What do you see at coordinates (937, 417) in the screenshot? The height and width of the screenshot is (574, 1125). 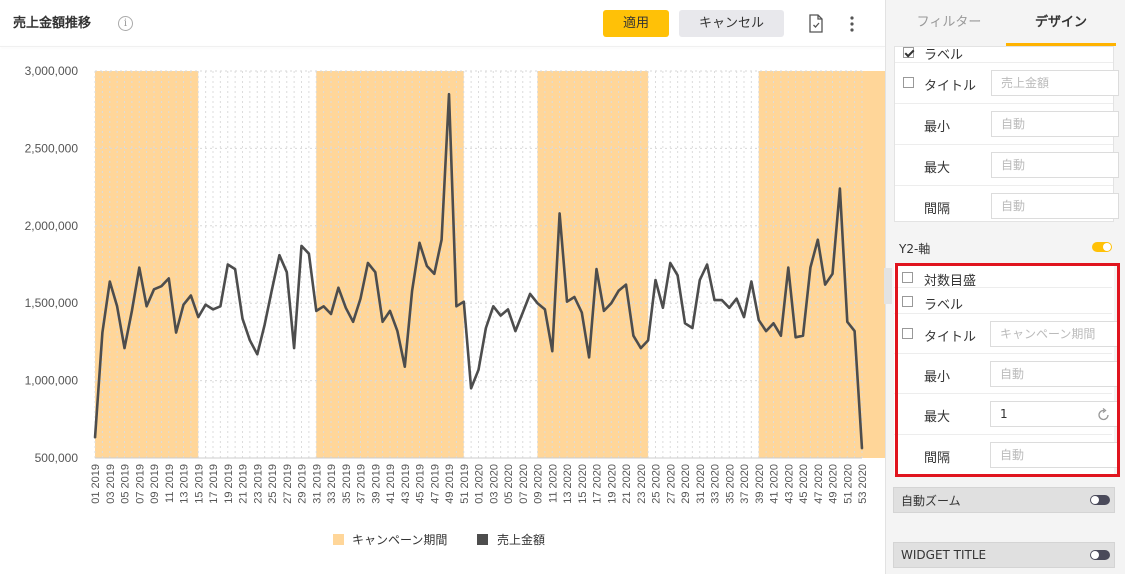 I see `y2-max-text: 最大` at bounding box center [937, 417].